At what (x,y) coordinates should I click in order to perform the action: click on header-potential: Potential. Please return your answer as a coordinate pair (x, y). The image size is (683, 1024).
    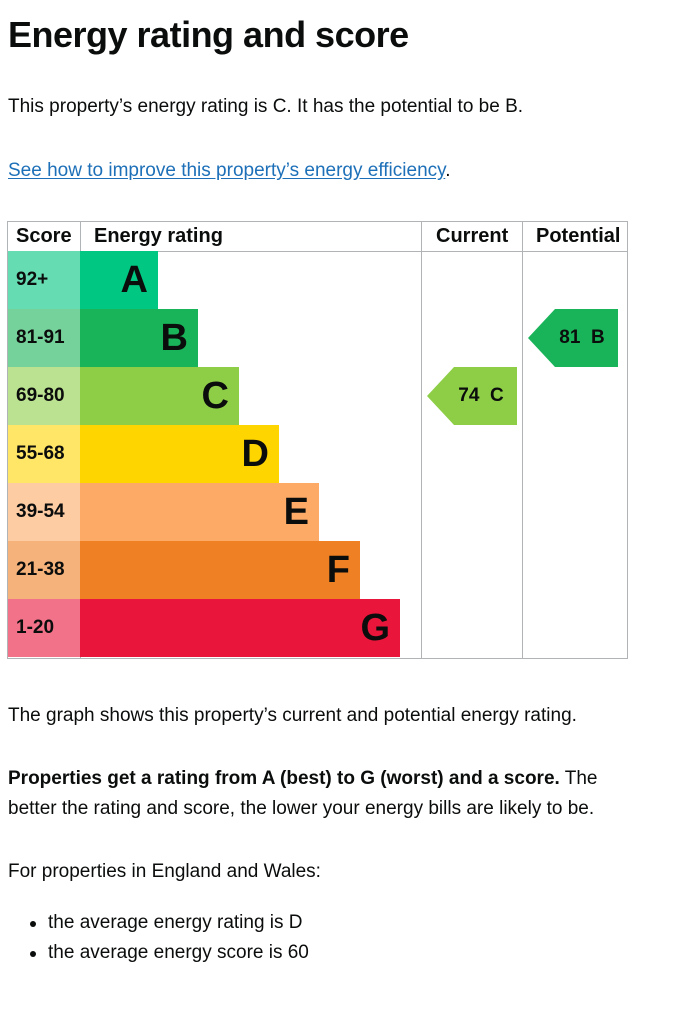
    Looking at the image, I should click on (578, 236).